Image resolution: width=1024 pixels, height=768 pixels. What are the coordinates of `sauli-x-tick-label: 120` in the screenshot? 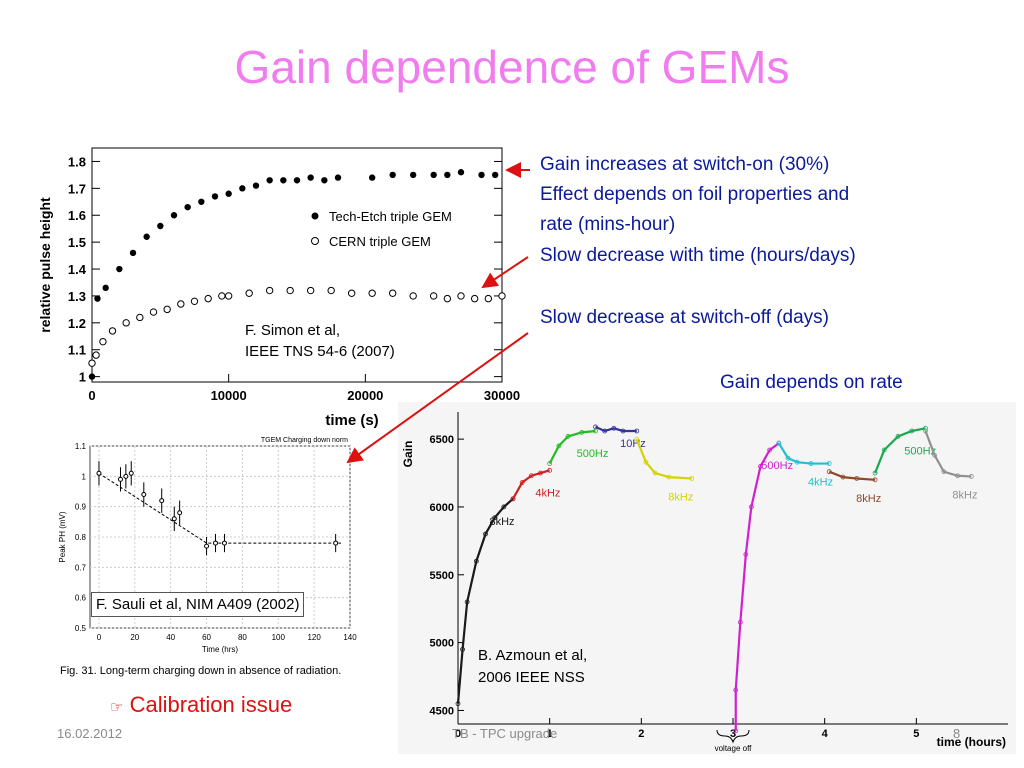 It's located at (314, 637).